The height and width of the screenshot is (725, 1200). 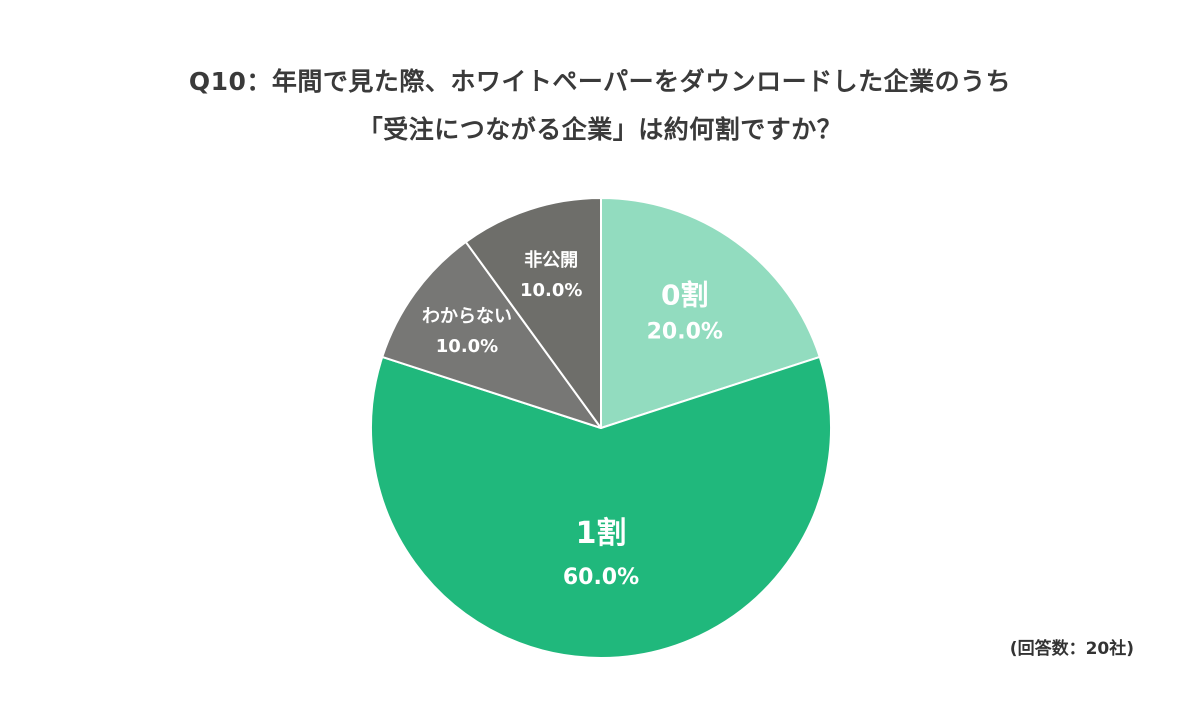 I want to click on slice-value-label-3: 10.0%, so click(x=551, y=290).